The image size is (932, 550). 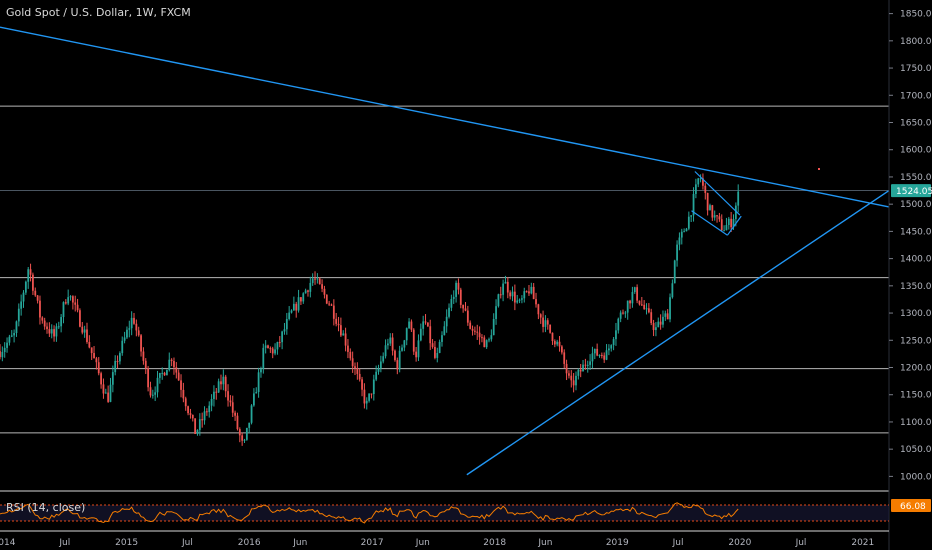 What do you see at coordinates (916, 42) in the screenshot?
I see `y-tick-label: 1800.00` at bounding box center [916, 42].